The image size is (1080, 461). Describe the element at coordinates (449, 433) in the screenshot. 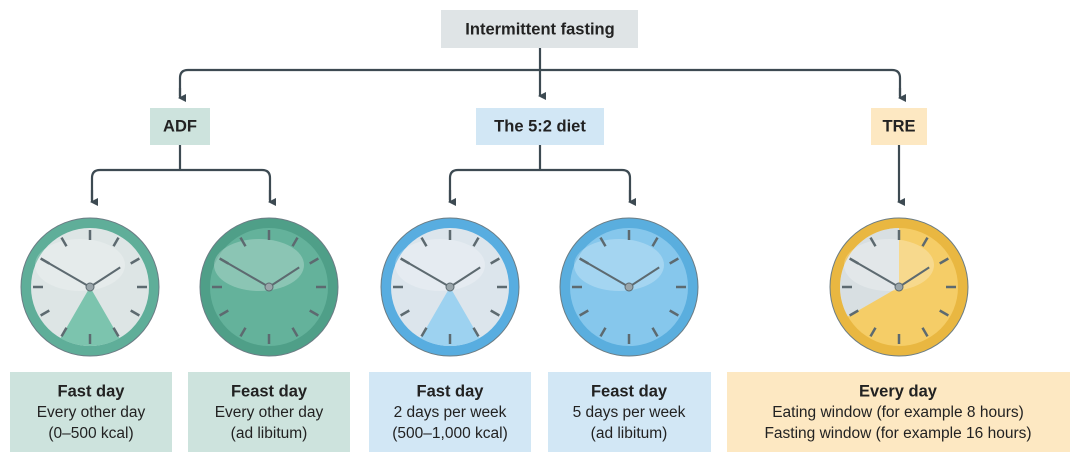

I see `option-line: (500–1,000 kcal)` at that location.